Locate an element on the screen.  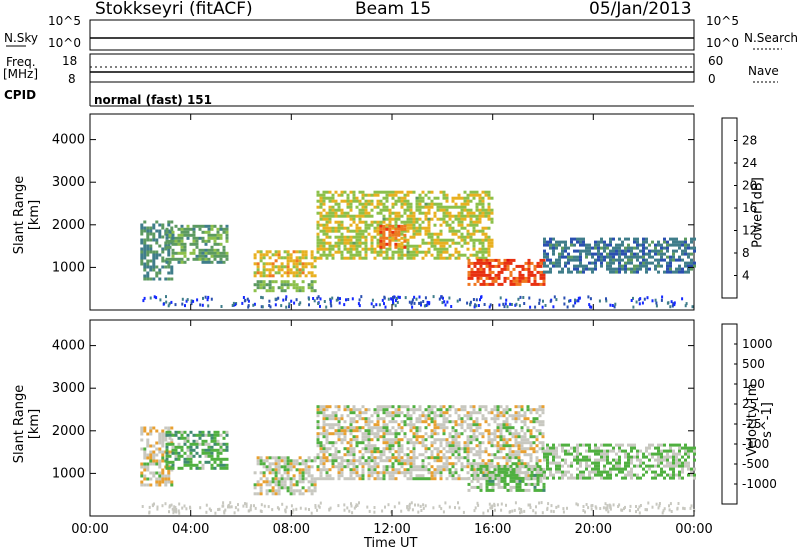
nsearch-label: N.Search is located at coordinates (771, 38).